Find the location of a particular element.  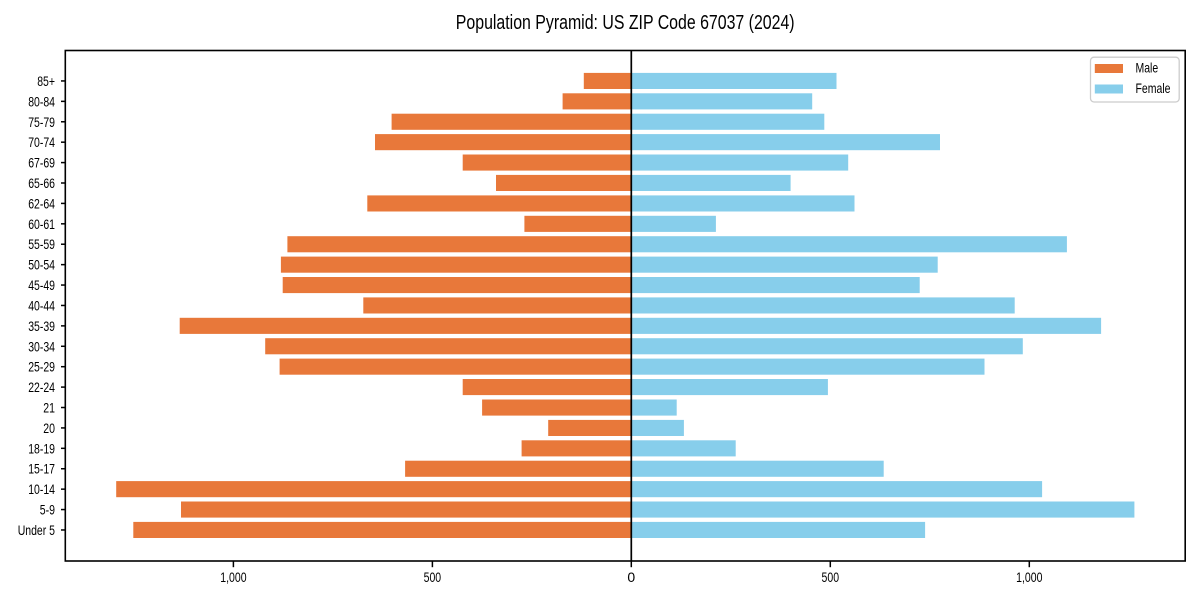

svg-text: 25-29 is located at coordinates (41, 367).